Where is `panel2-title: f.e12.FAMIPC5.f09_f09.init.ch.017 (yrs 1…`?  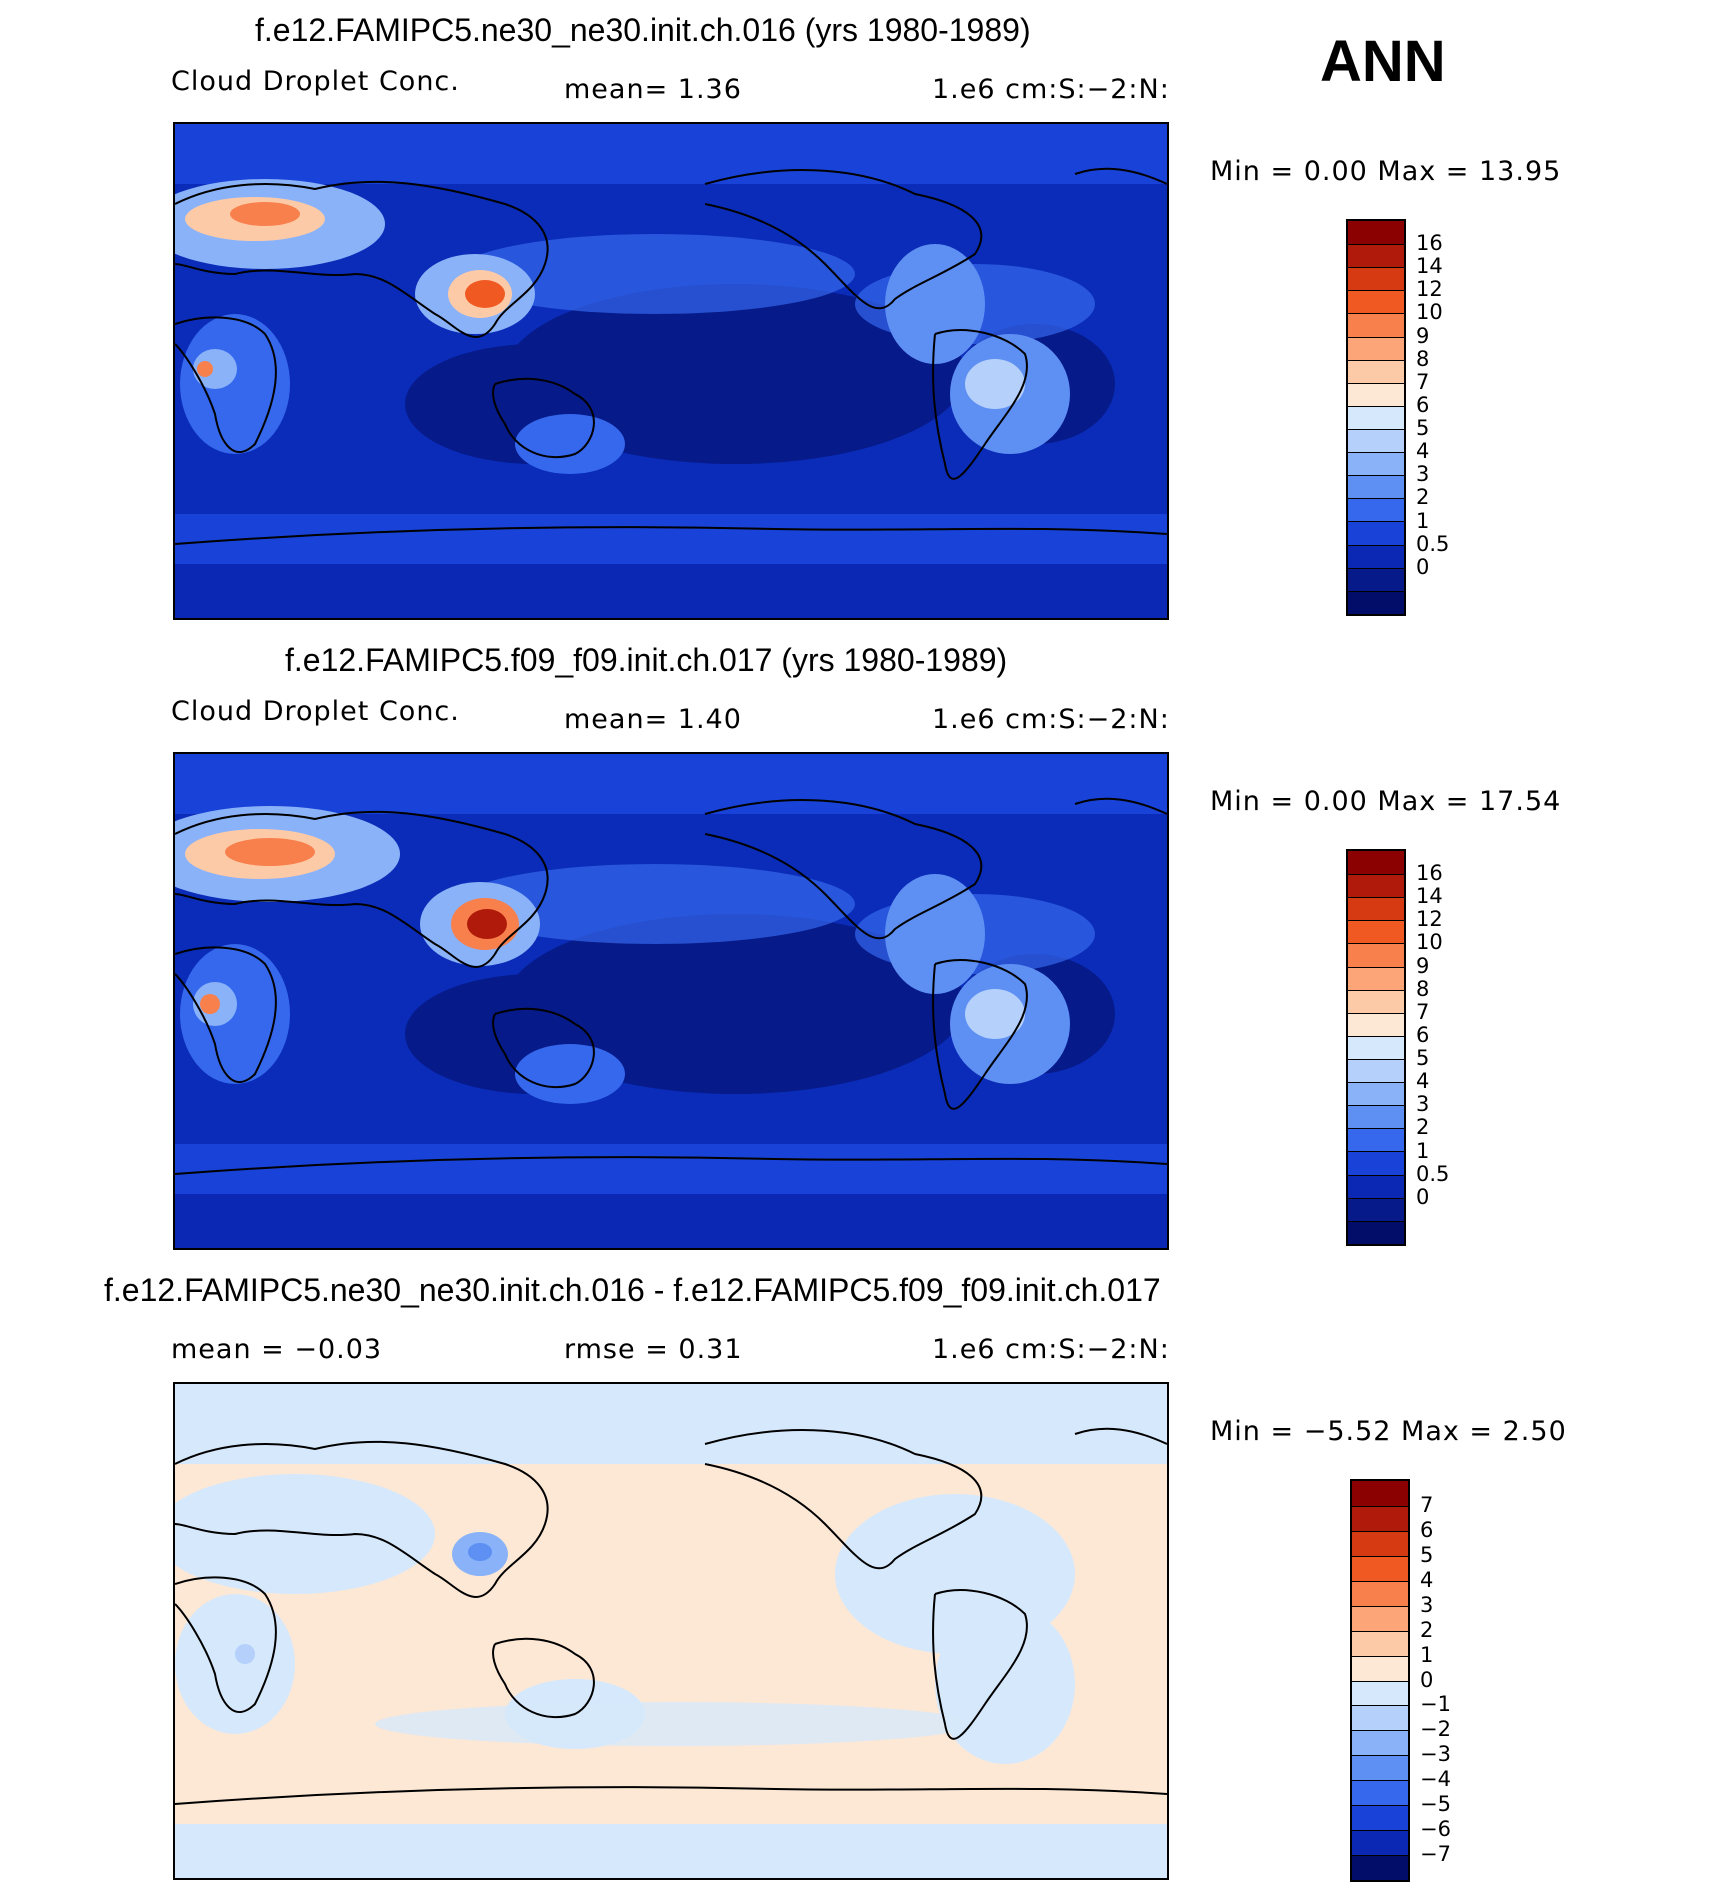 panel2-title: f.e12.FAMIPC5.f09_f09.init.ch.017 (yrs 1… is located at coordinates (646, 660).